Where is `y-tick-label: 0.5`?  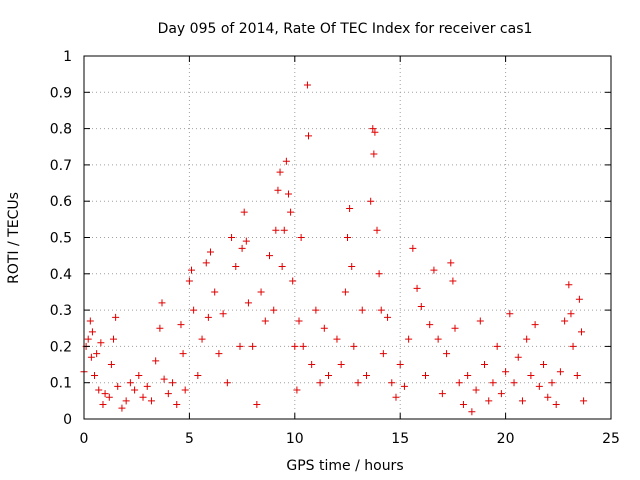
y-tick-label: 0.5 is located at coordinates (61, 239).